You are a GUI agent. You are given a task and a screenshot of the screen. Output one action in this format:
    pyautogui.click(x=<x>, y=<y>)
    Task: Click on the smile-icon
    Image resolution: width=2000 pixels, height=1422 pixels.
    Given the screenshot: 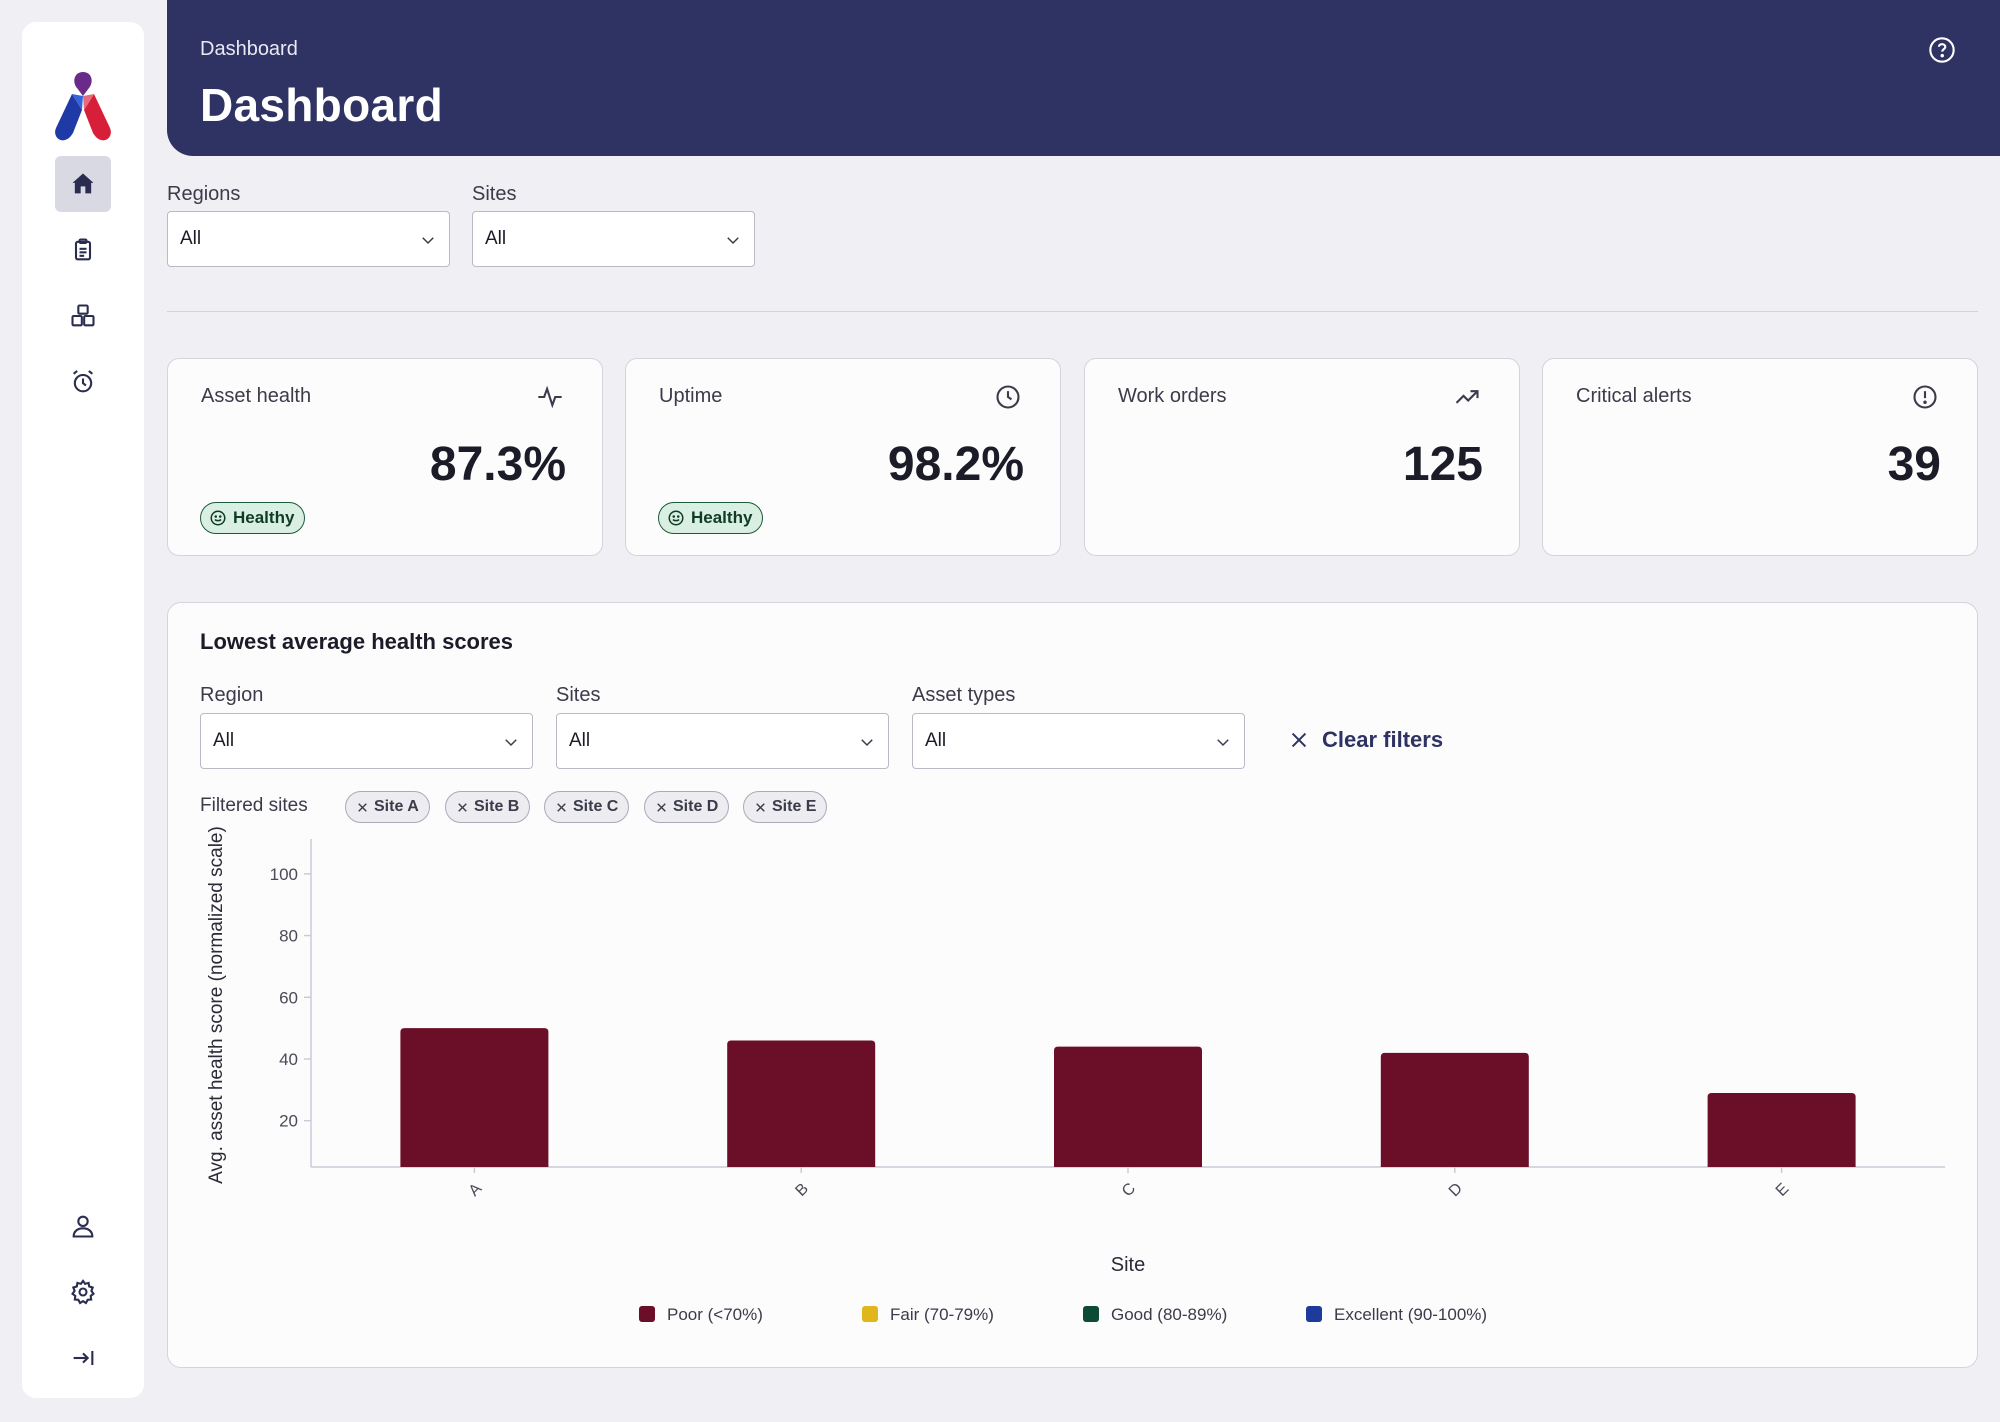 What is the action you would take?
    pyautogui.click(x=676, y=518)
    